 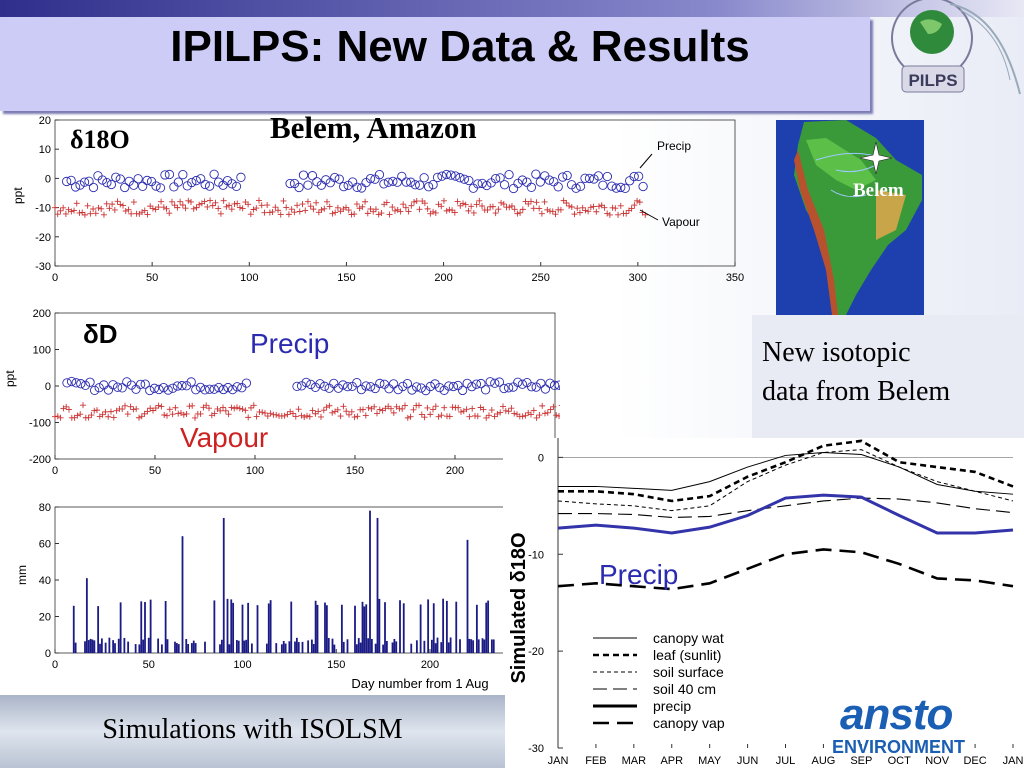 I want to click on panel-label-d18o: δ18O, so click(x=100, y=139).